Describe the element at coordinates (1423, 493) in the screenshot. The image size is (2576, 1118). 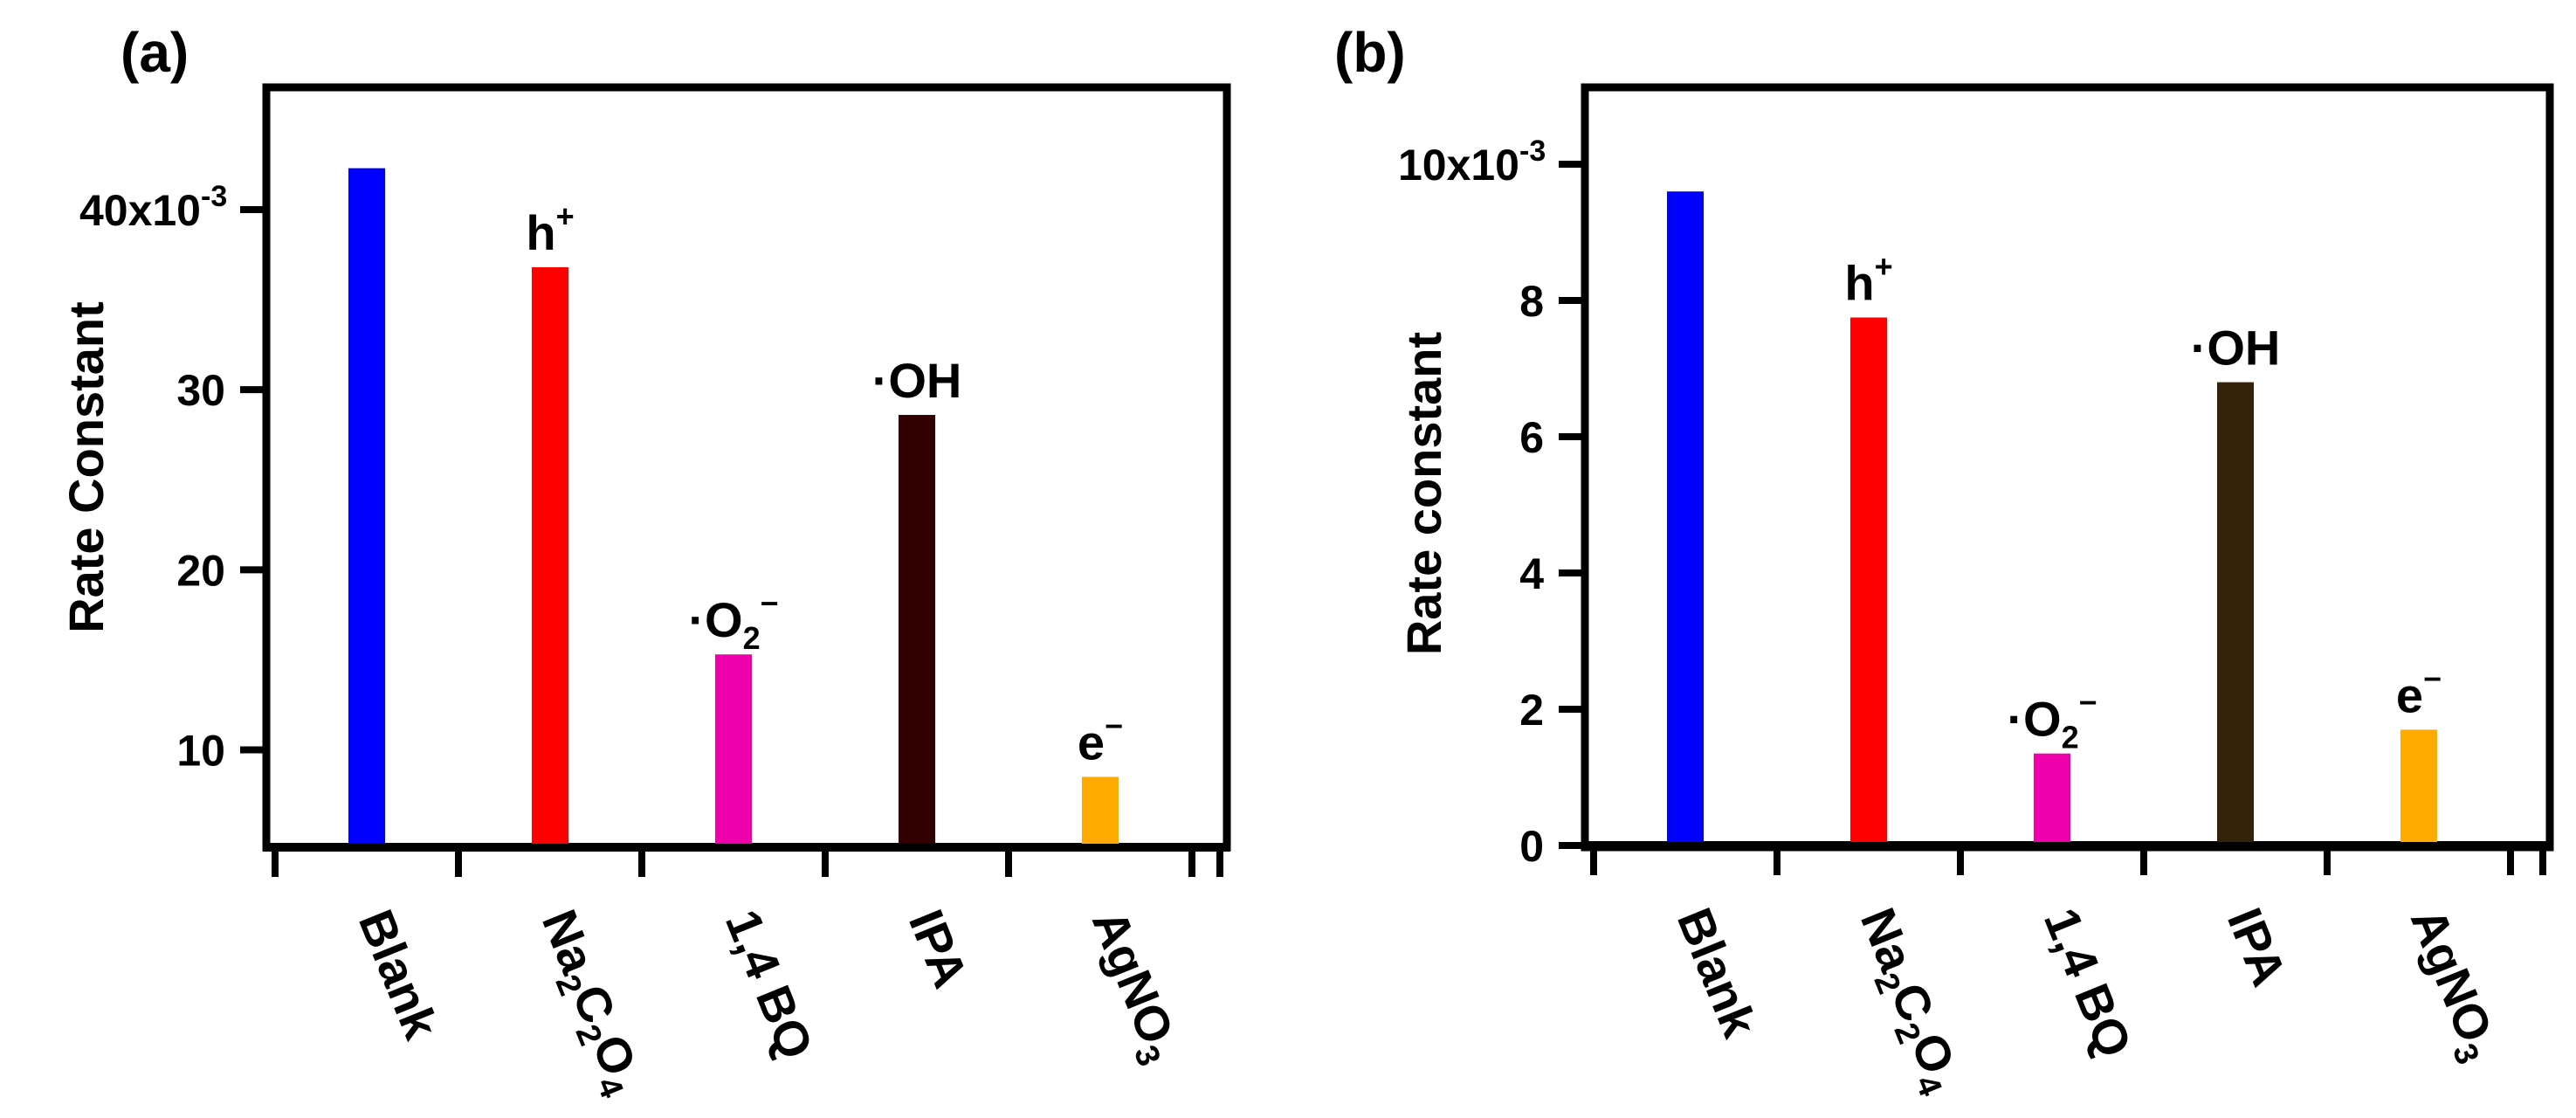
I see `y-axis-label-b: Rate constant` at that location.